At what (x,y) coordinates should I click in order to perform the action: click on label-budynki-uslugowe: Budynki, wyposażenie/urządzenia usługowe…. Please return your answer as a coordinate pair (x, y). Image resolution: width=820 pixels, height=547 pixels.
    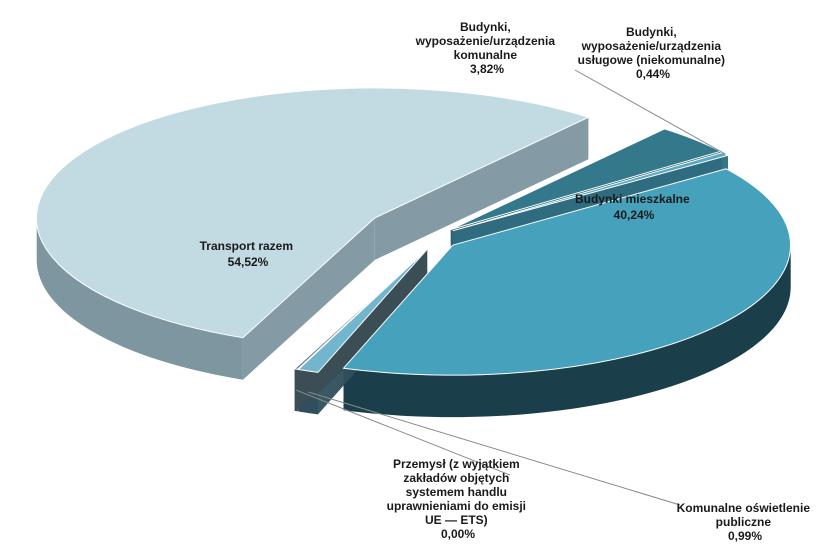
    Looking at the image, I should click on (653, 53).